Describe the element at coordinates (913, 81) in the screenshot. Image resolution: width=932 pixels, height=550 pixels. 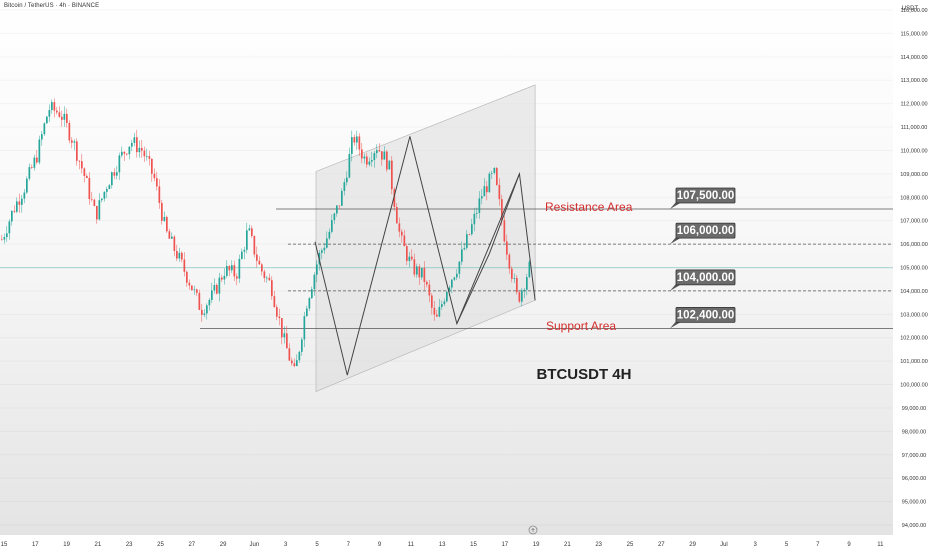
I see `price-tick-label: 113,000.00` at that location.